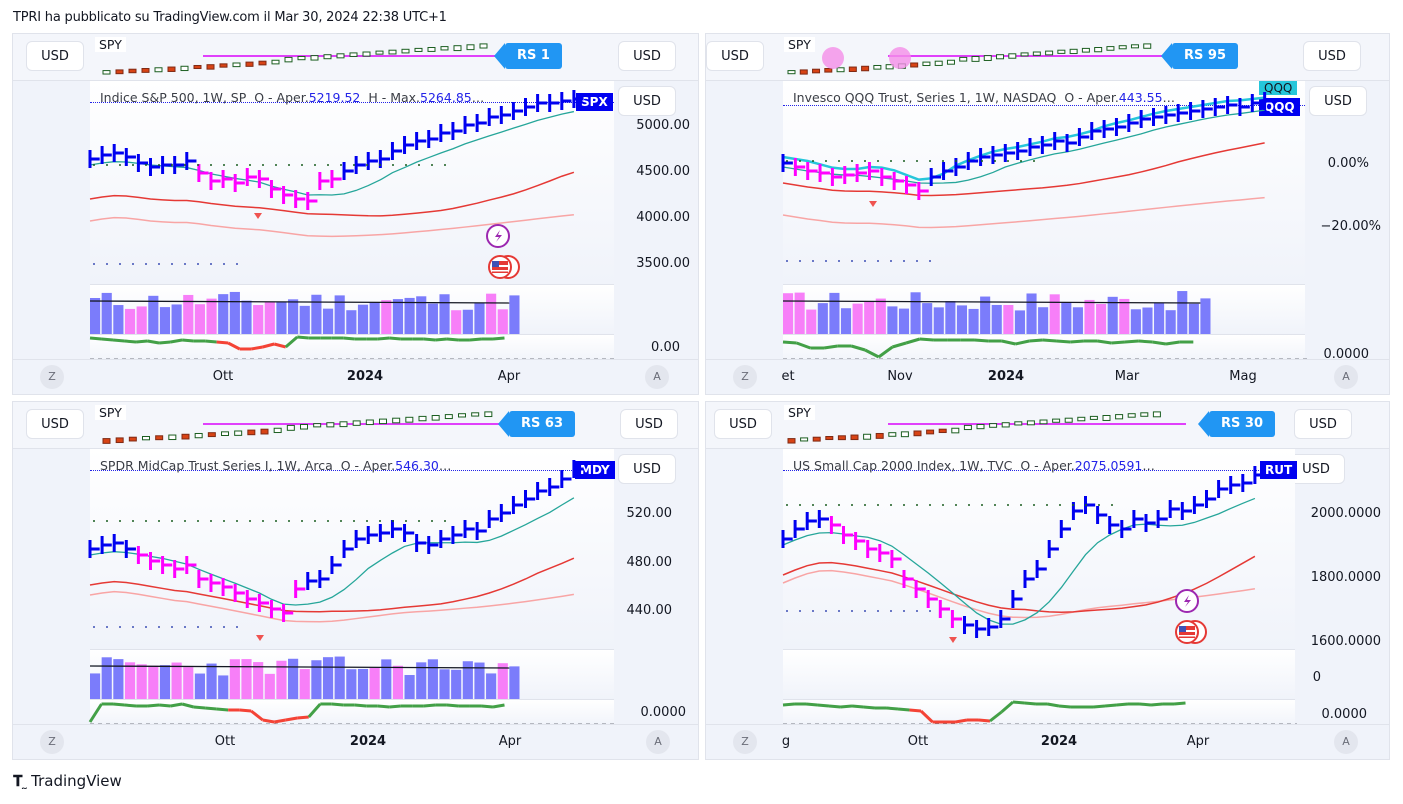 The image size is (1403, 804). What do you see at coordinates (1346, 237) in the screenshot?
I see `price-scale: USD 0.00% −20.00% 0.0000` at bounding box center [1346, 237].